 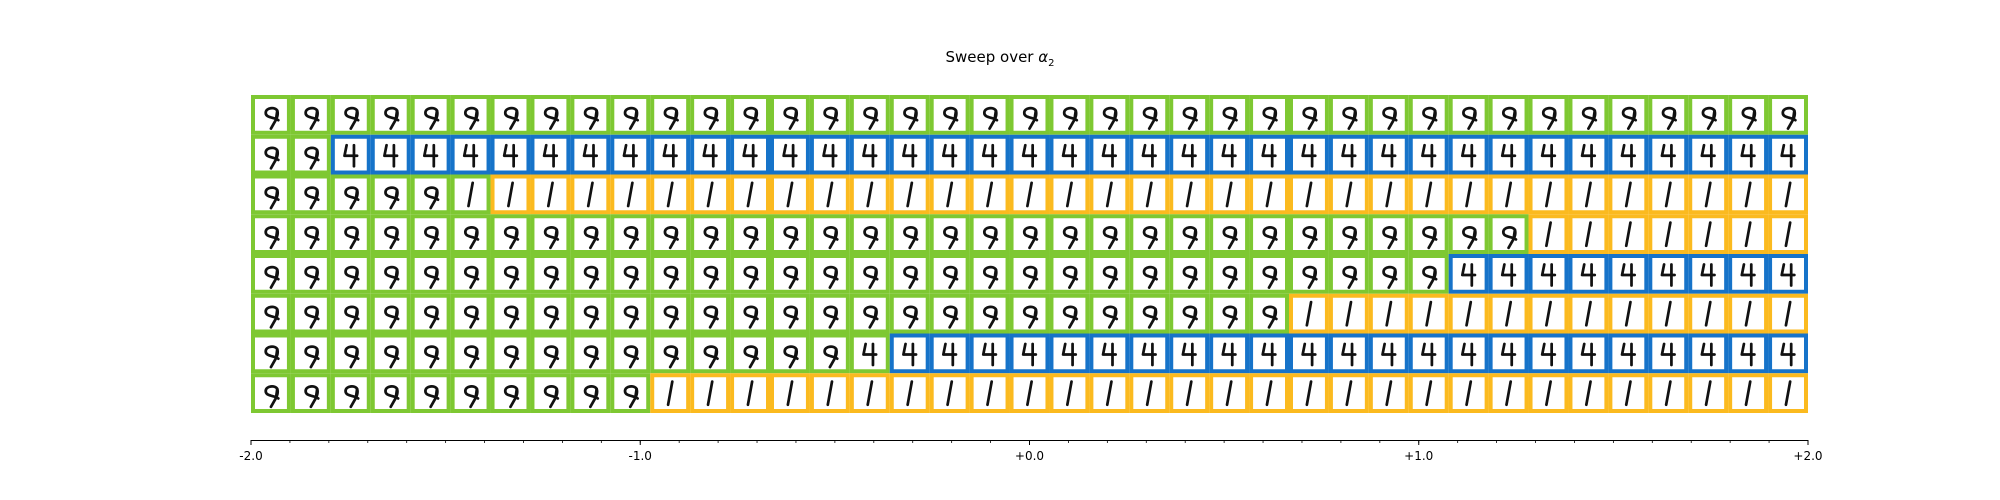 What do you see at coordinates (869, 393) in the screenshot?
I see `thumb-r8-c16-yellow` at bounding box center [869, 393].